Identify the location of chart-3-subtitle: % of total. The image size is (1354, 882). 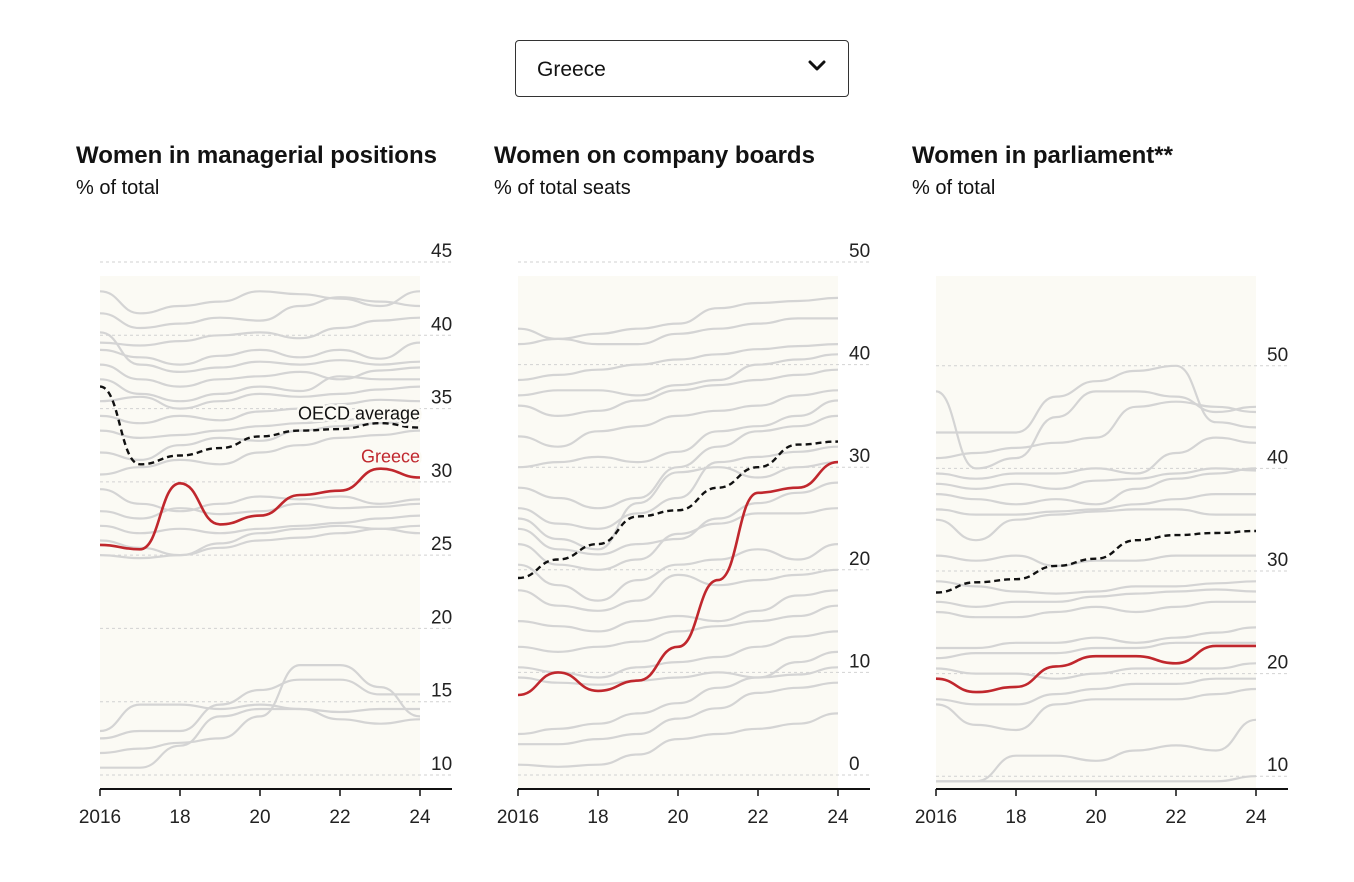
(954, 188).